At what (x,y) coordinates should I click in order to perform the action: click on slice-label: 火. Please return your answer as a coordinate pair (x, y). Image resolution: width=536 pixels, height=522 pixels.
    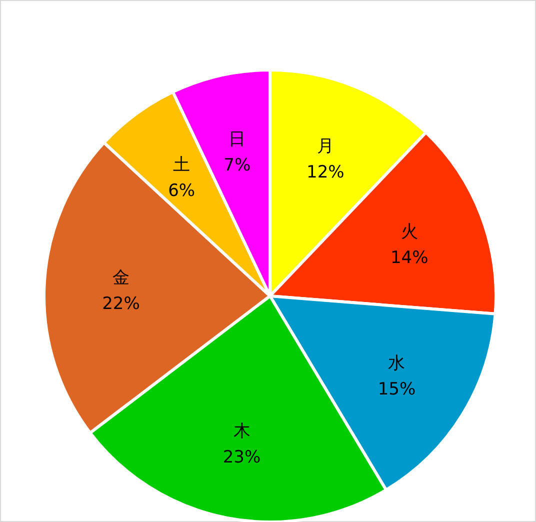
    Looking at the image, I should click on (409, 232).